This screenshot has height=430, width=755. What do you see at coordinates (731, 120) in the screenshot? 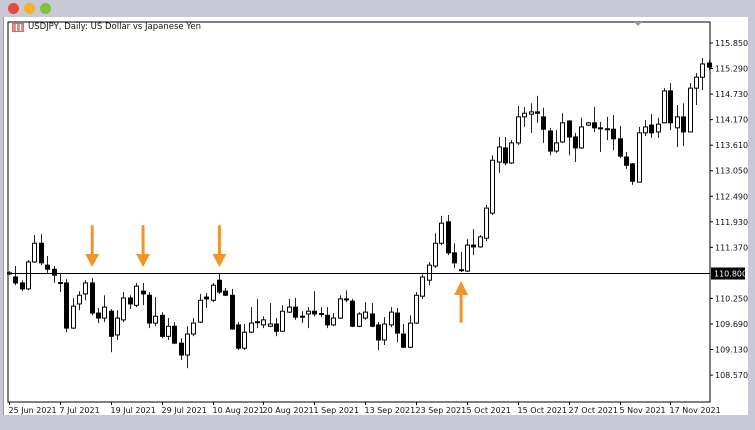
I see `y-tick-label: 114.170` at bounding box center [731, 120].